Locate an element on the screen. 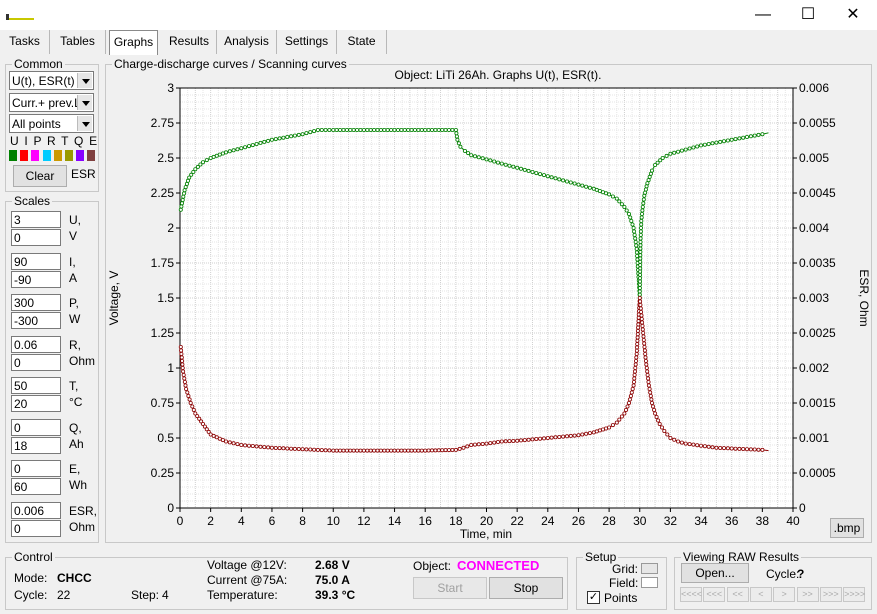  stop-button: Stop is located at coordinates (526, 588).